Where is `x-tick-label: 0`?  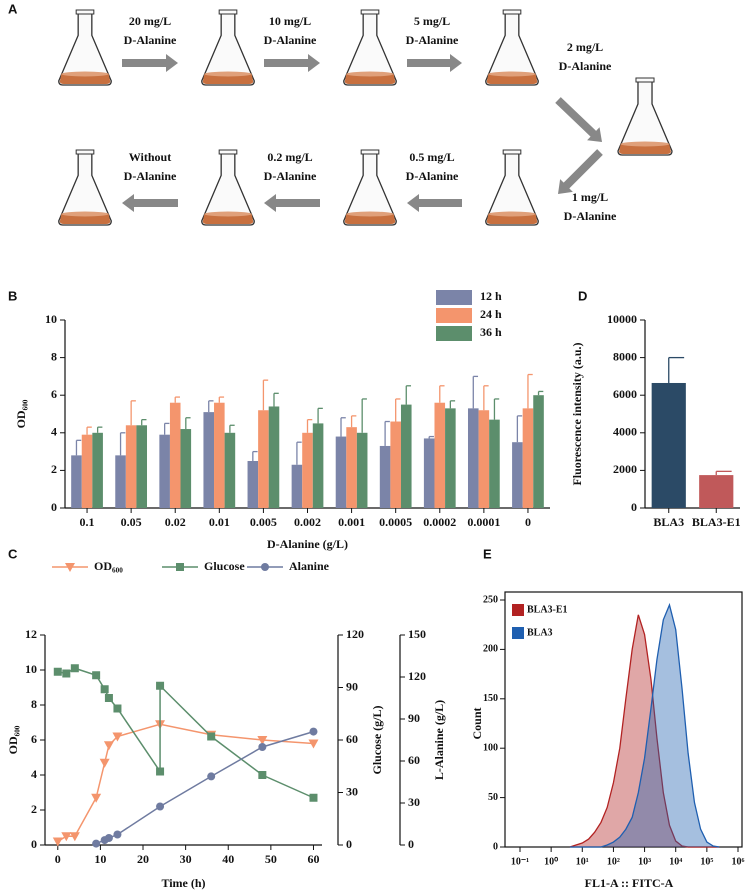
x-tick-label: 0 is located at coordinates (528, 522).